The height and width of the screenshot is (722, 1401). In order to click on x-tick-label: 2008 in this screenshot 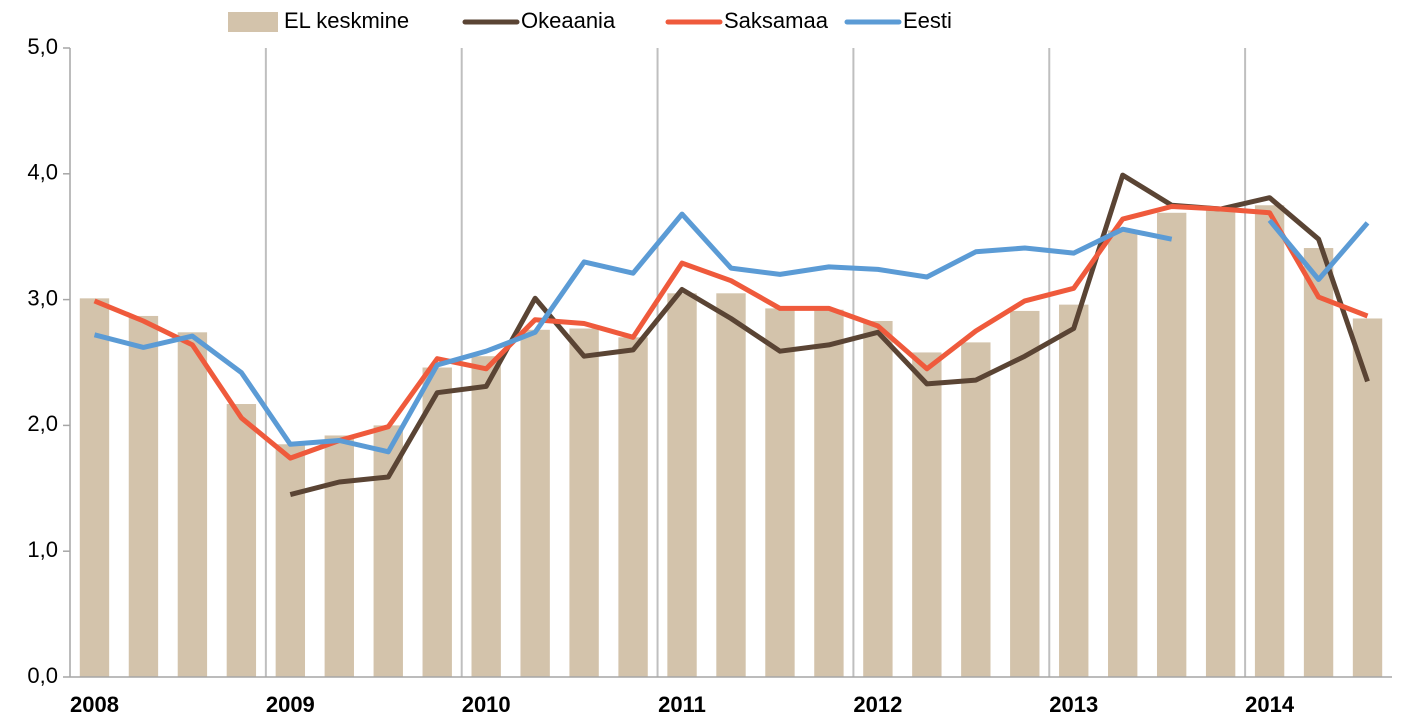, I will do `click(94, 704)`.